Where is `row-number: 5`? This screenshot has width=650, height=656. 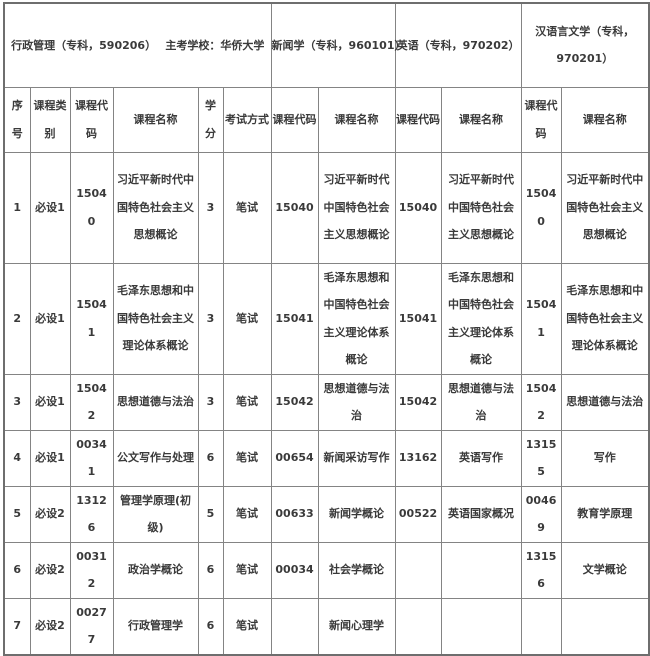 row-number: 5 is located at coordinates (17, 514).